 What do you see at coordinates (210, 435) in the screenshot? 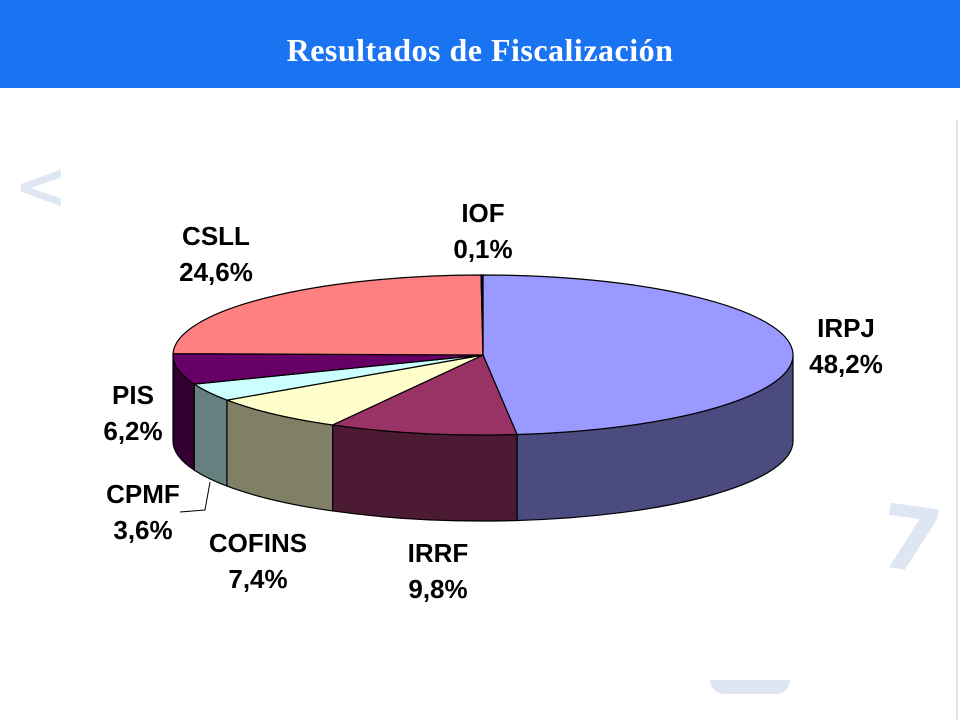
I see `pie-side-cpmf` at bounding box center [210, 435].